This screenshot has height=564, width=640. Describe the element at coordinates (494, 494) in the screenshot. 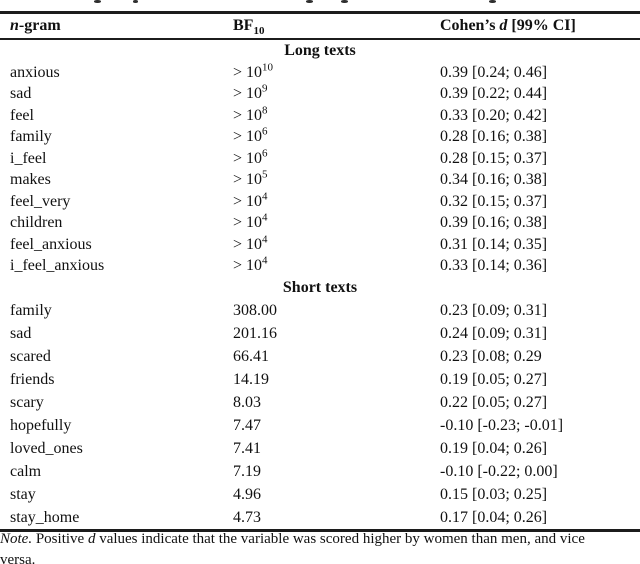

I see `cohens-d-cell: 0.15 [0.03; 0.25]` at that location.